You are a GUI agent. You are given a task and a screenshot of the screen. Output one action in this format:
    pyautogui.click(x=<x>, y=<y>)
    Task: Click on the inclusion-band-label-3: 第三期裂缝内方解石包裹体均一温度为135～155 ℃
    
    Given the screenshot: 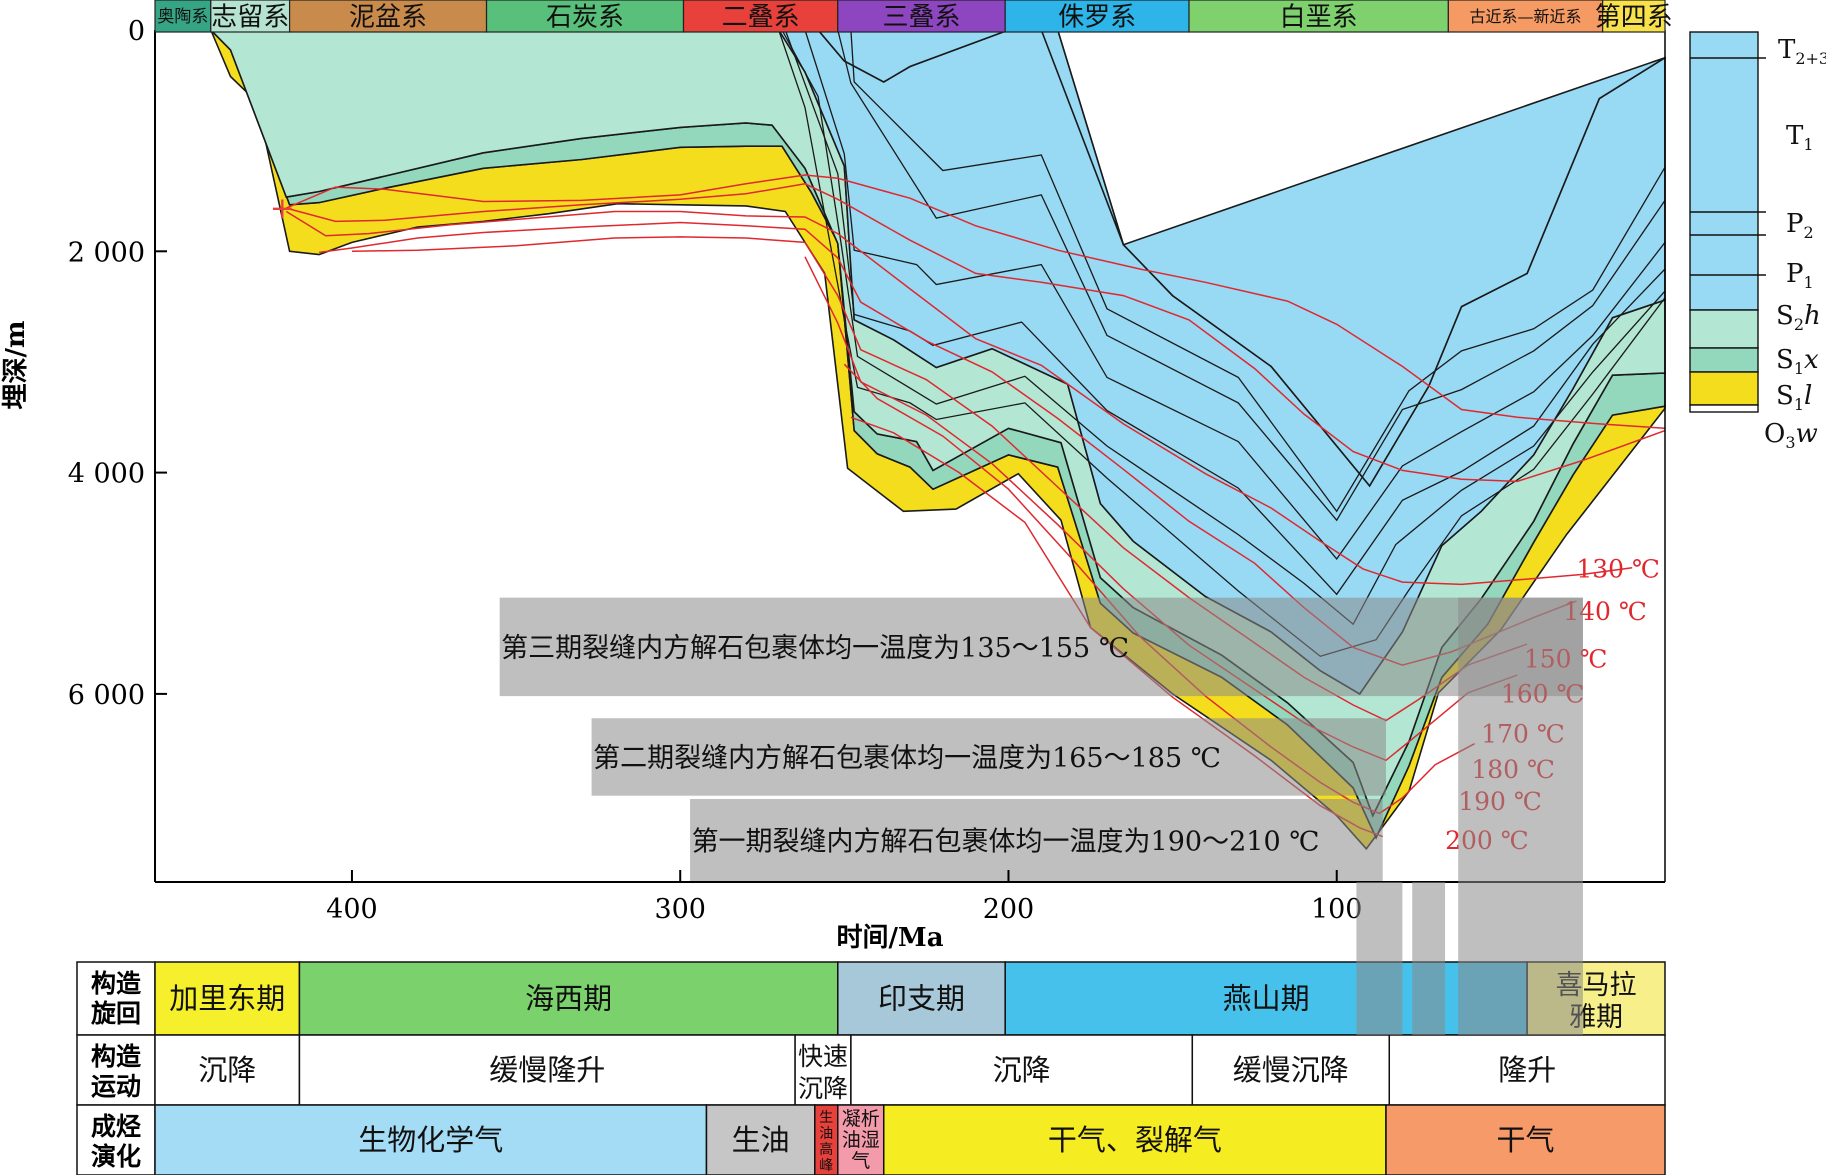 What is the action you would take?
    pyautogui.click(x=815, y=648)
    